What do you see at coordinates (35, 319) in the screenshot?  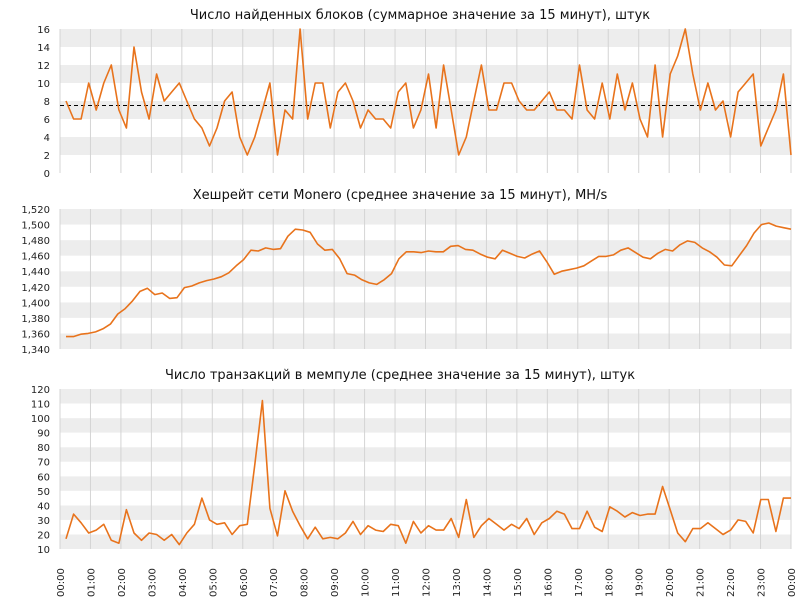 I see `y-tick-label: 1,380` at bounding box center [35, 319].